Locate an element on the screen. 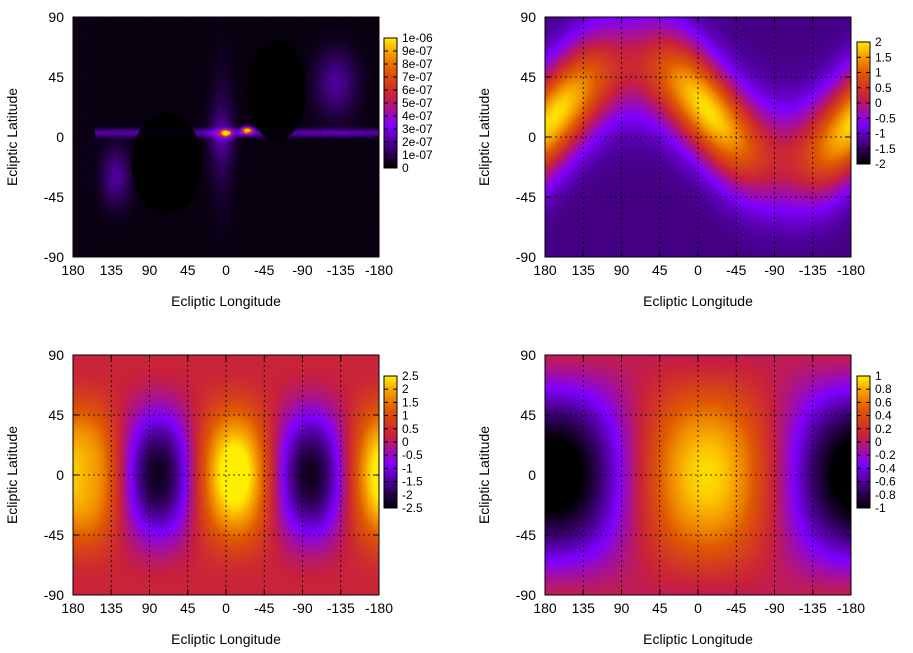 The image size is (913, 653). colorbar-tick-label: 1e-06 is located at coordinates (417, 38).